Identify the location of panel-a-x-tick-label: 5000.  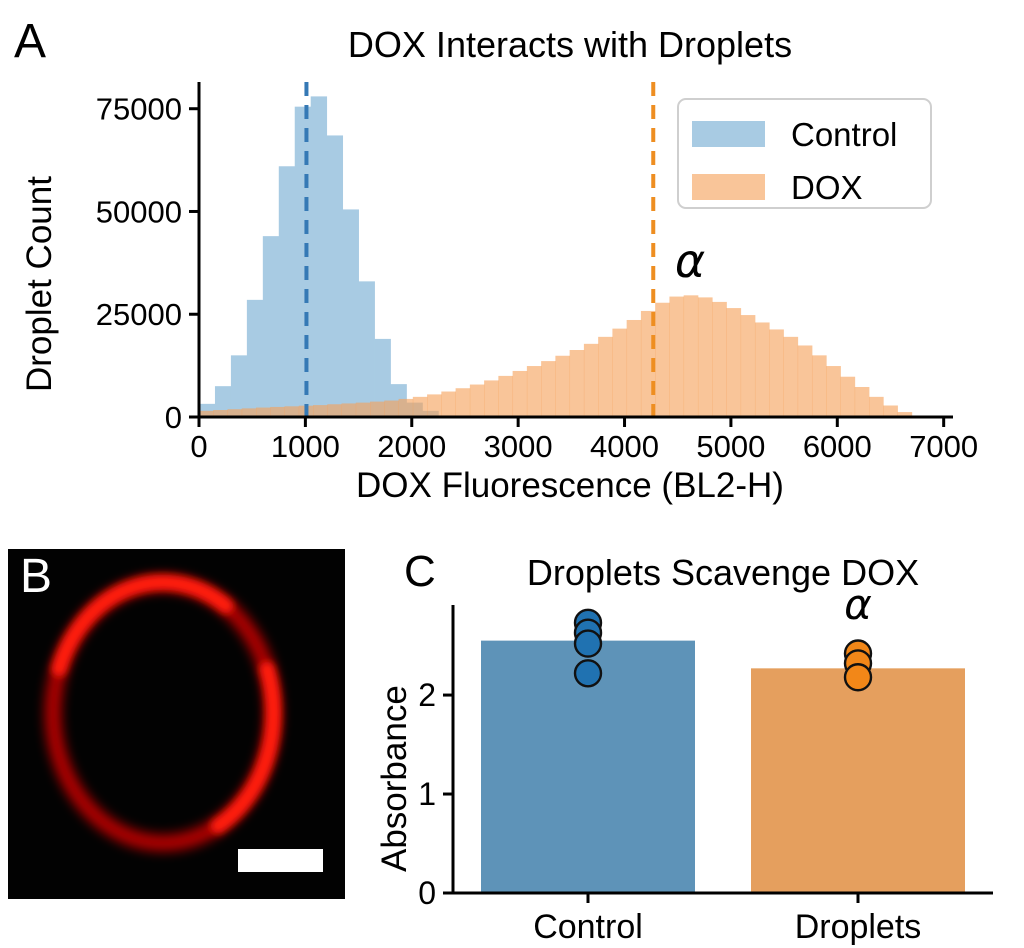
(730, 446).